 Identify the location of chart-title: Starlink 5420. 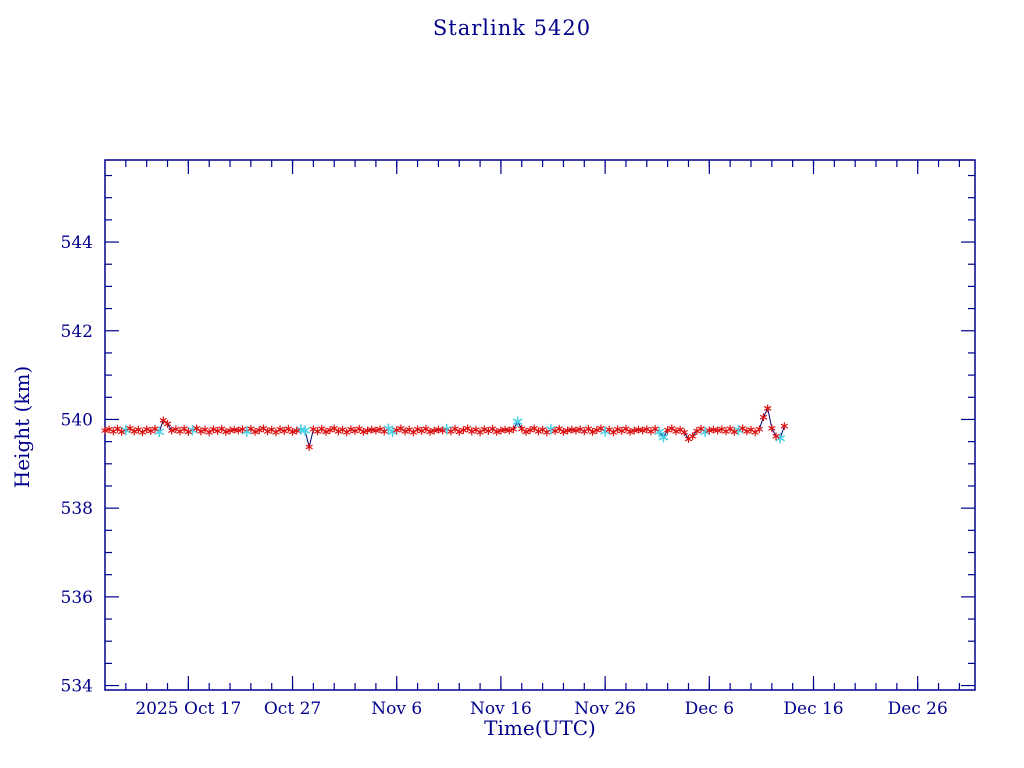
(512, 28).